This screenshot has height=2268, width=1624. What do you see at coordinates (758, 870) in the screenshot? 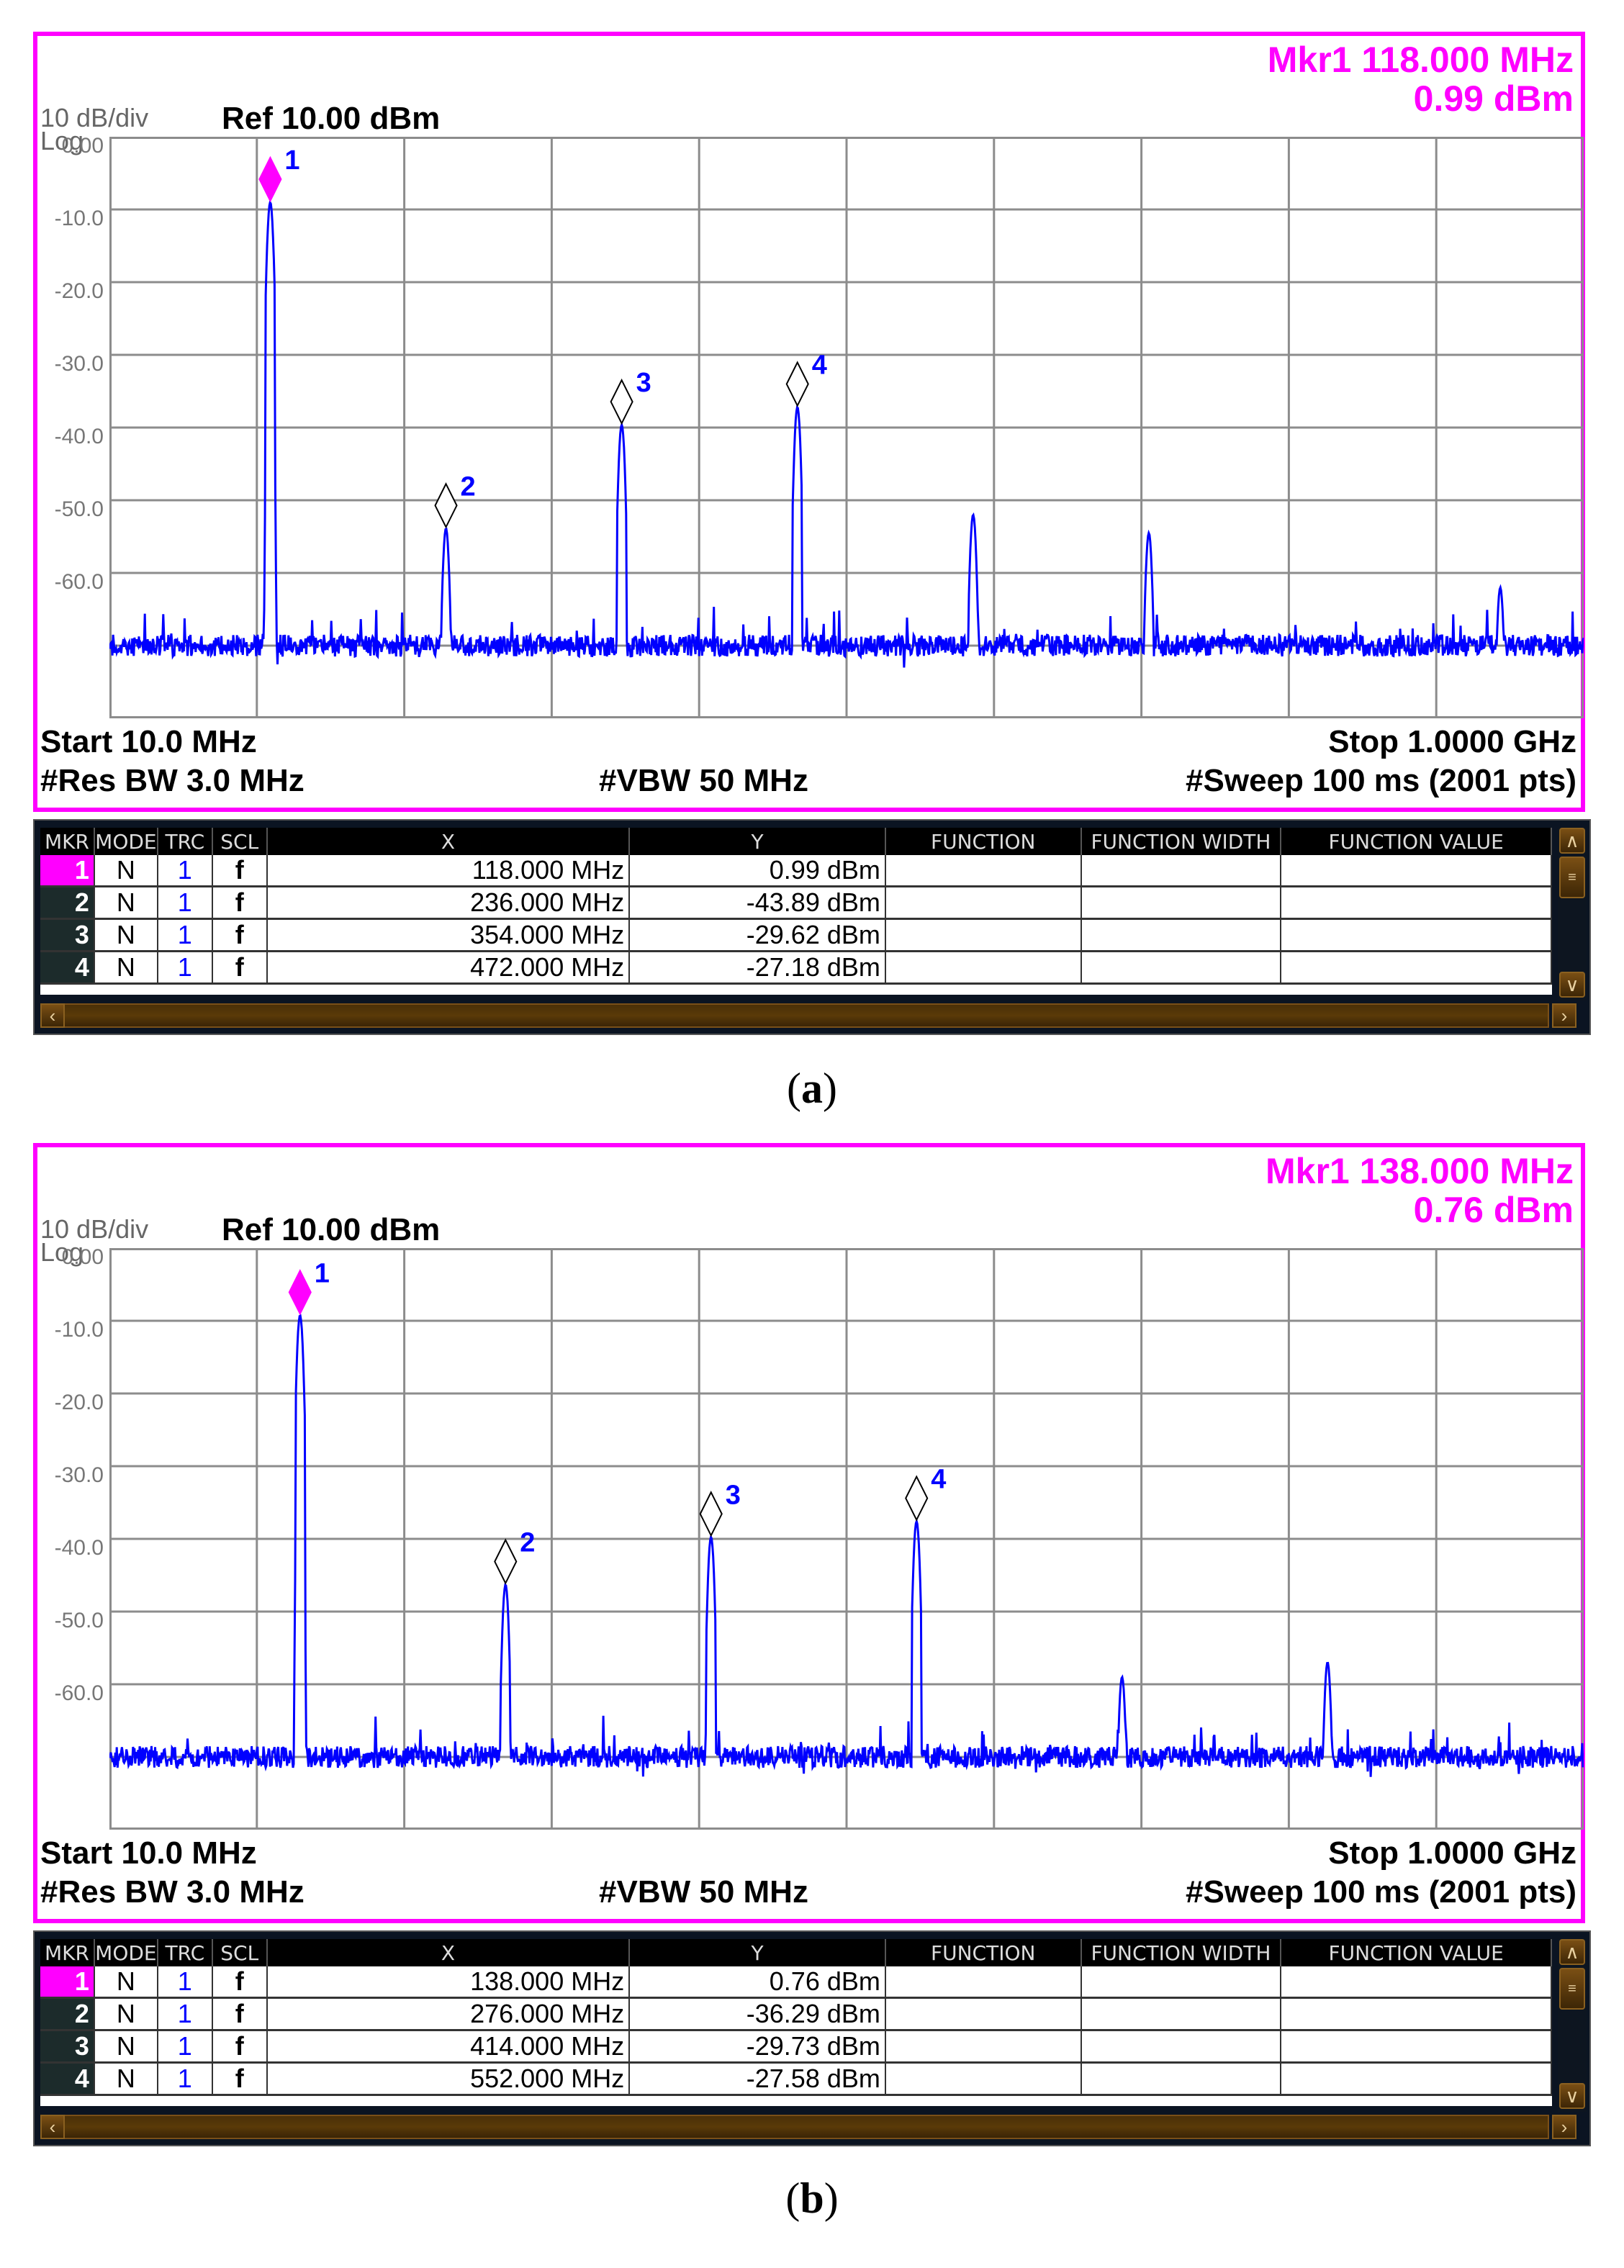
I see `cell-y: 0.99 dBm` at bounding box center [758, 870].